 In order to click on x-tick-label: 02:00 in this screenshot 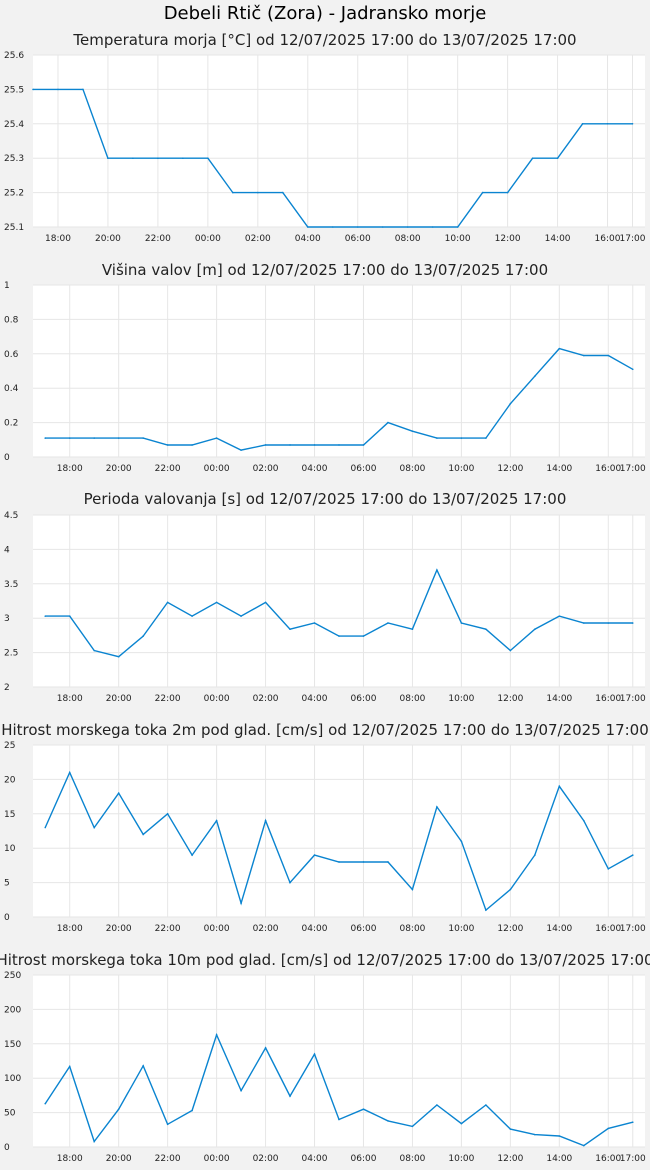, I will do `click(266, 469)`.